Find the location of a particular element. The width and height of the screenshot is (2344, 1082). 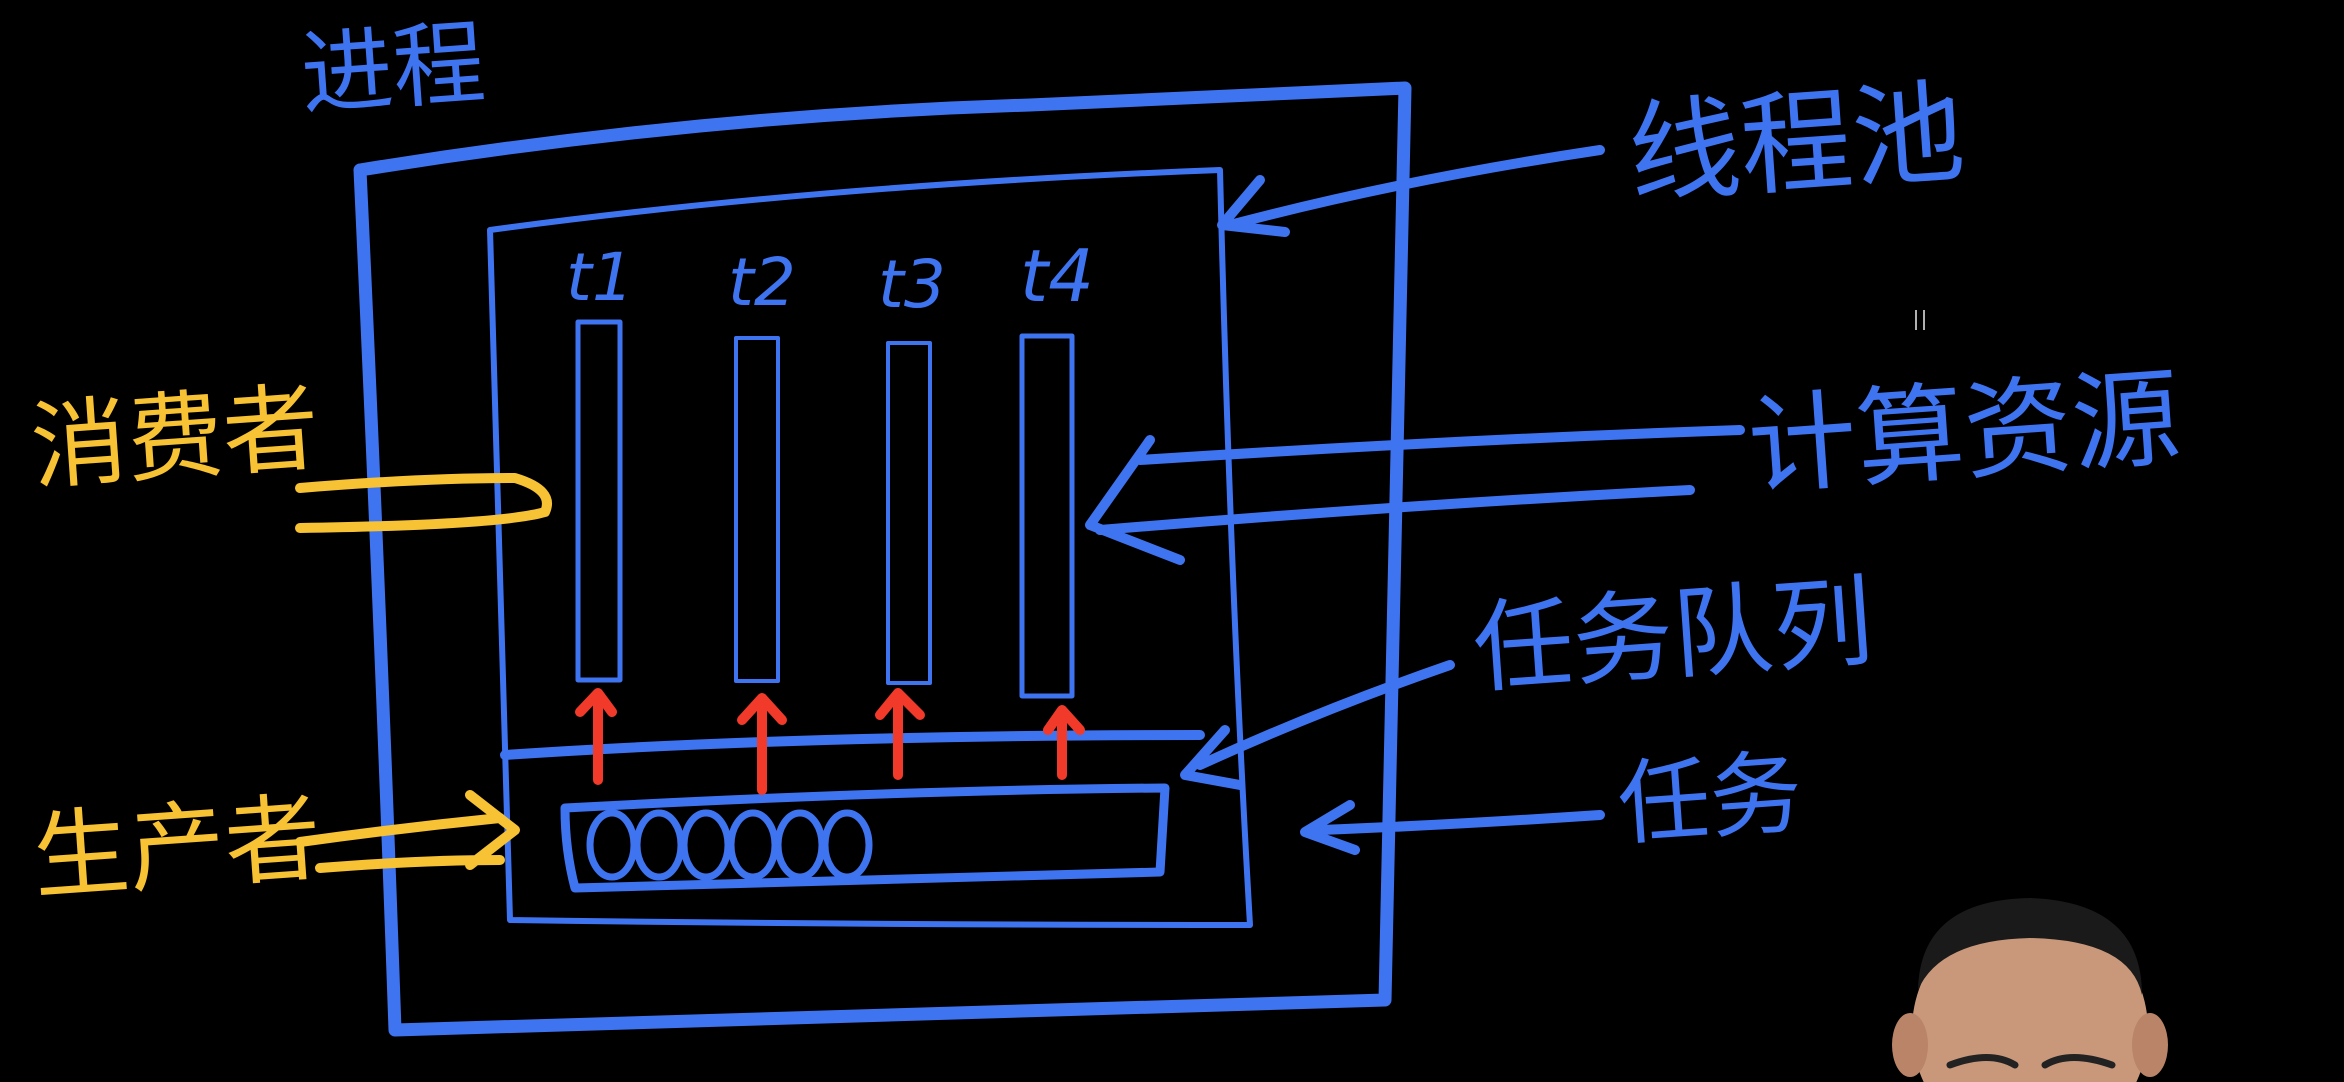

thread-bar-t3 is located at coordinates (909, 513).